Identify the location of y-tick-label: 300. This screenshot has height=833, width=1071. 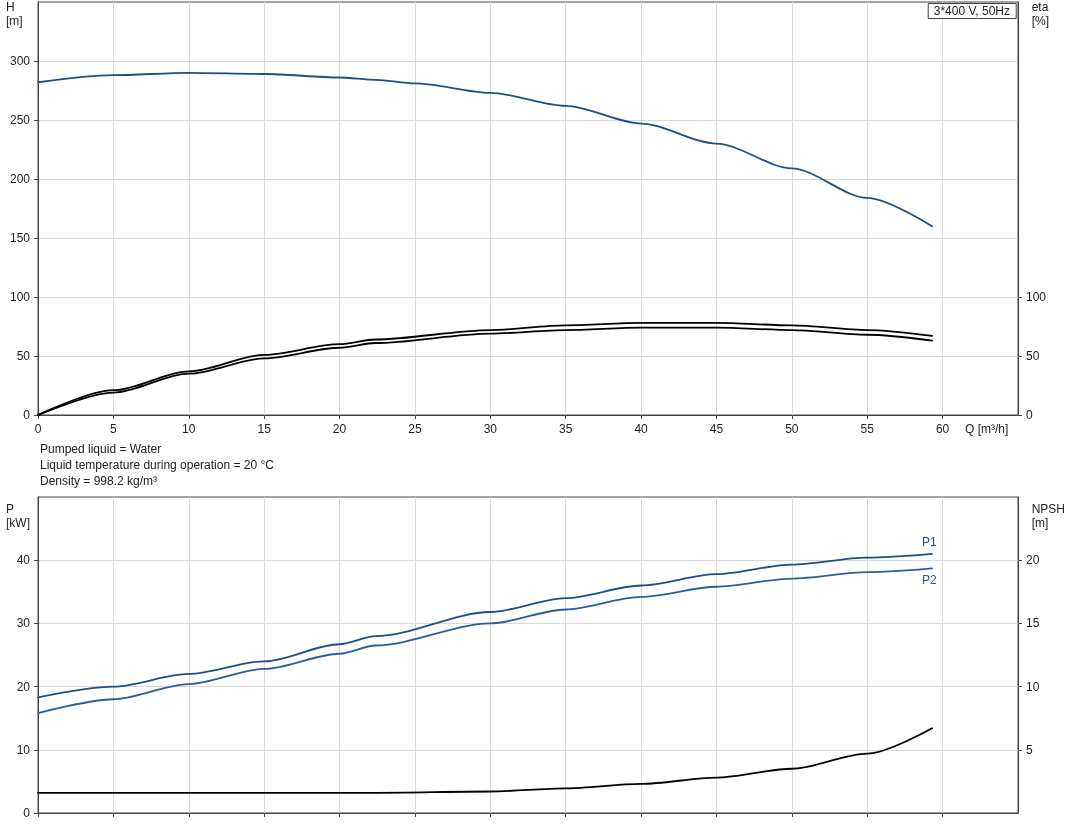
(20, 61).